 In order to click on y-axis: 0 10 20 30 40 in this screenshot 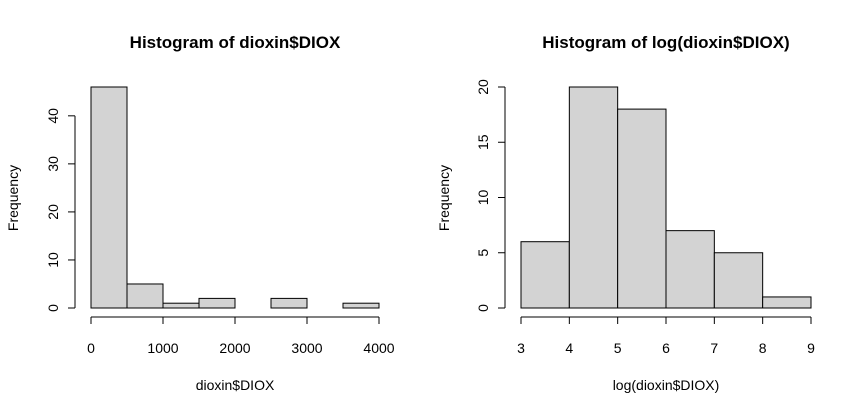, I will do `click(60, 210)`.